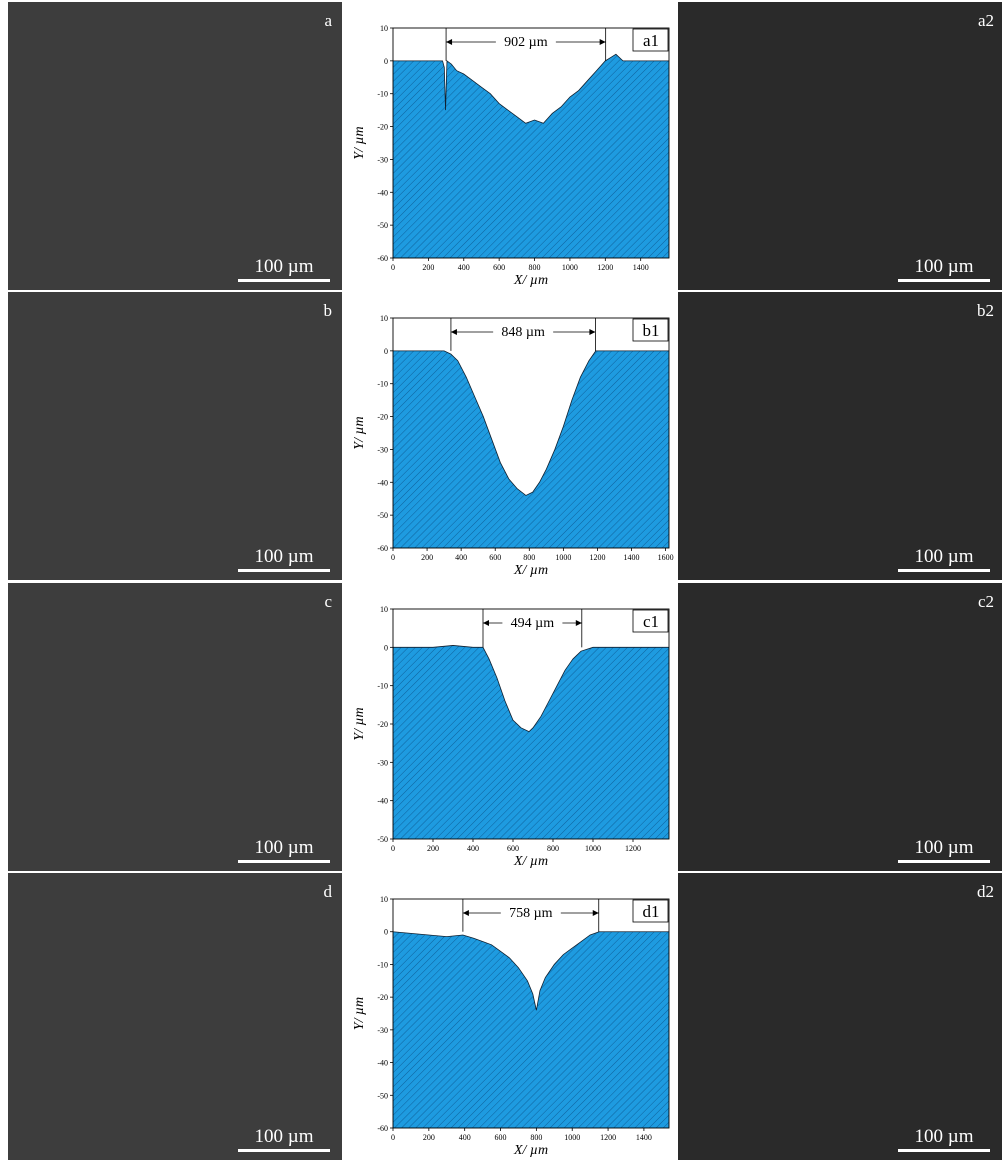  I want to click on panel-label: c1, so click(651, 621).